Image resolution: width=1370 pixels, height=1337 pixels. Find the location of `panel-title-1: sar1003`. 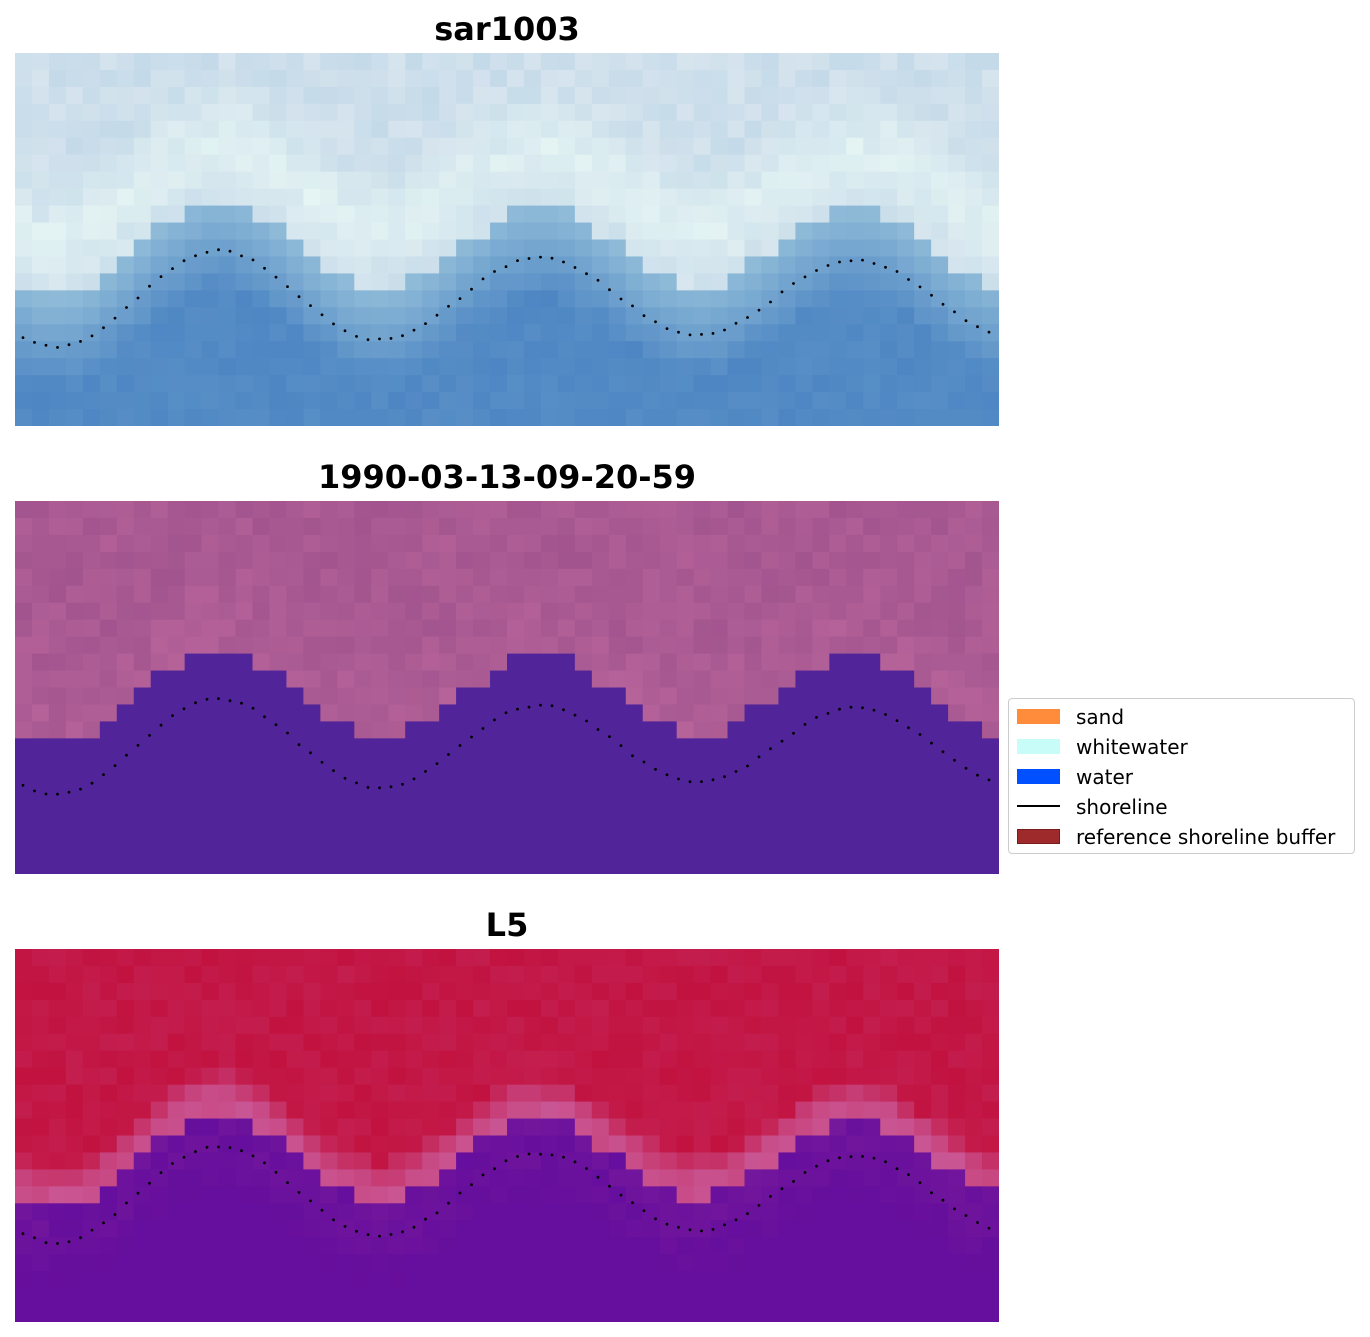

panel-title-1: sar1003 is located at coordinates (507, 29).